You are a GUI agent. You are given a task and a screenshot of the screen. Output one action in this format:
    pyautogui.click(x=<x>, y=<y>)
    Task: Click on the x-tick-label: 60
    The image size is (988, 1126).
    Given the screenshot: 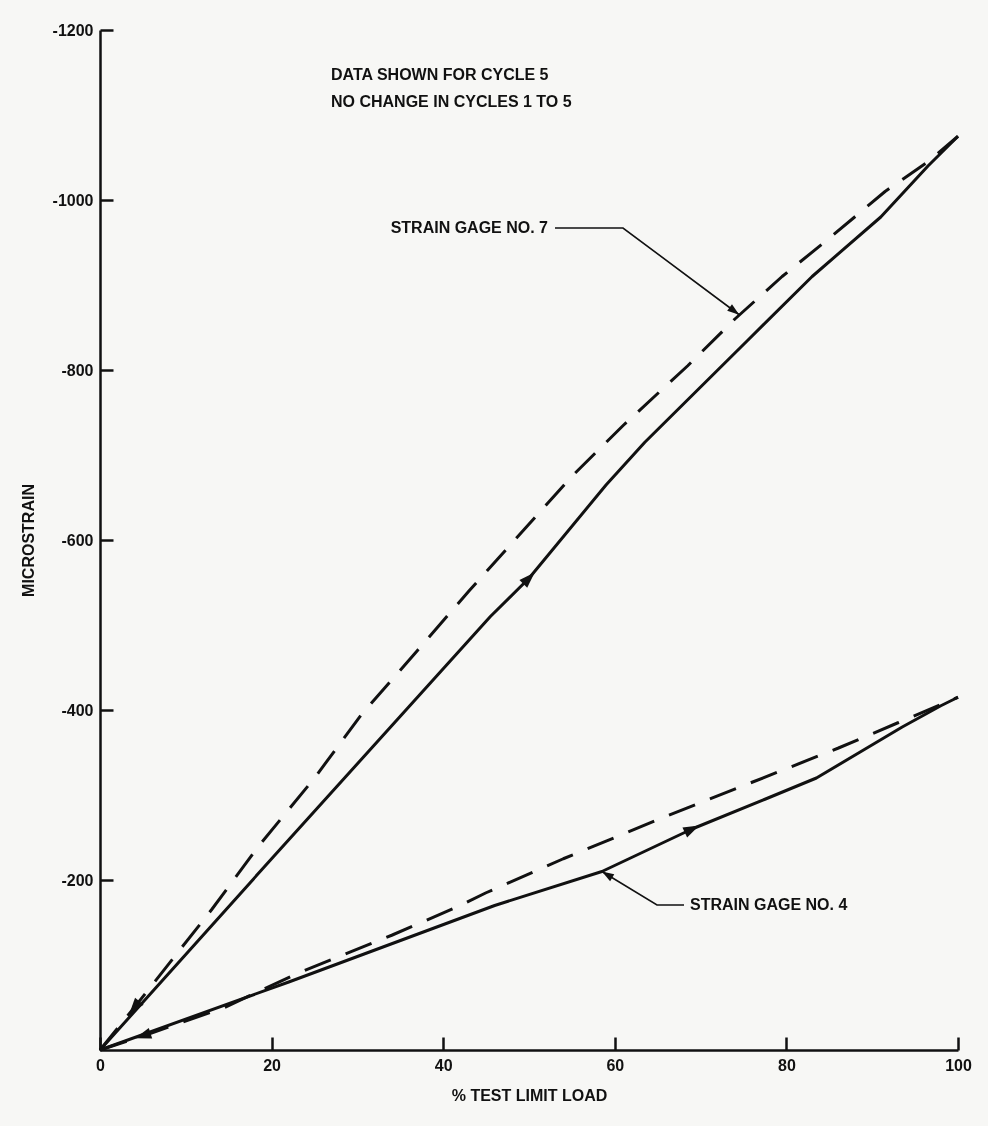 What is the action you would take?
    pyautogui.click(x=615, y=1065)
    